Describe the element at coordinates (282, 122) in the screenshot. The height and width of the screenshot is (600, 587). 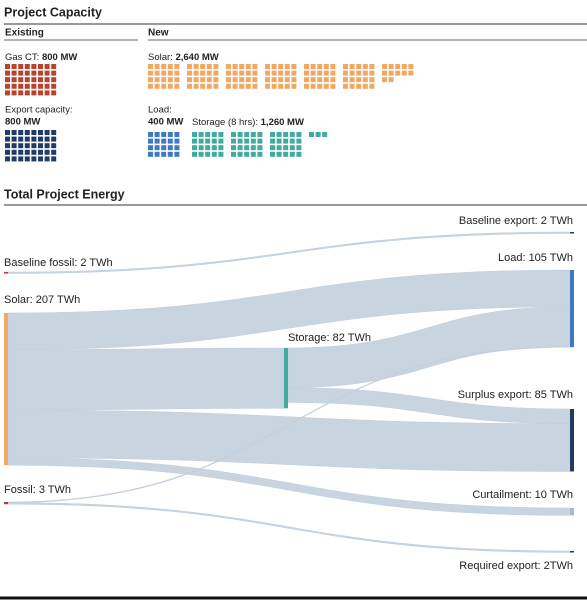
I see `value-label: 1,260 MW` at that location.